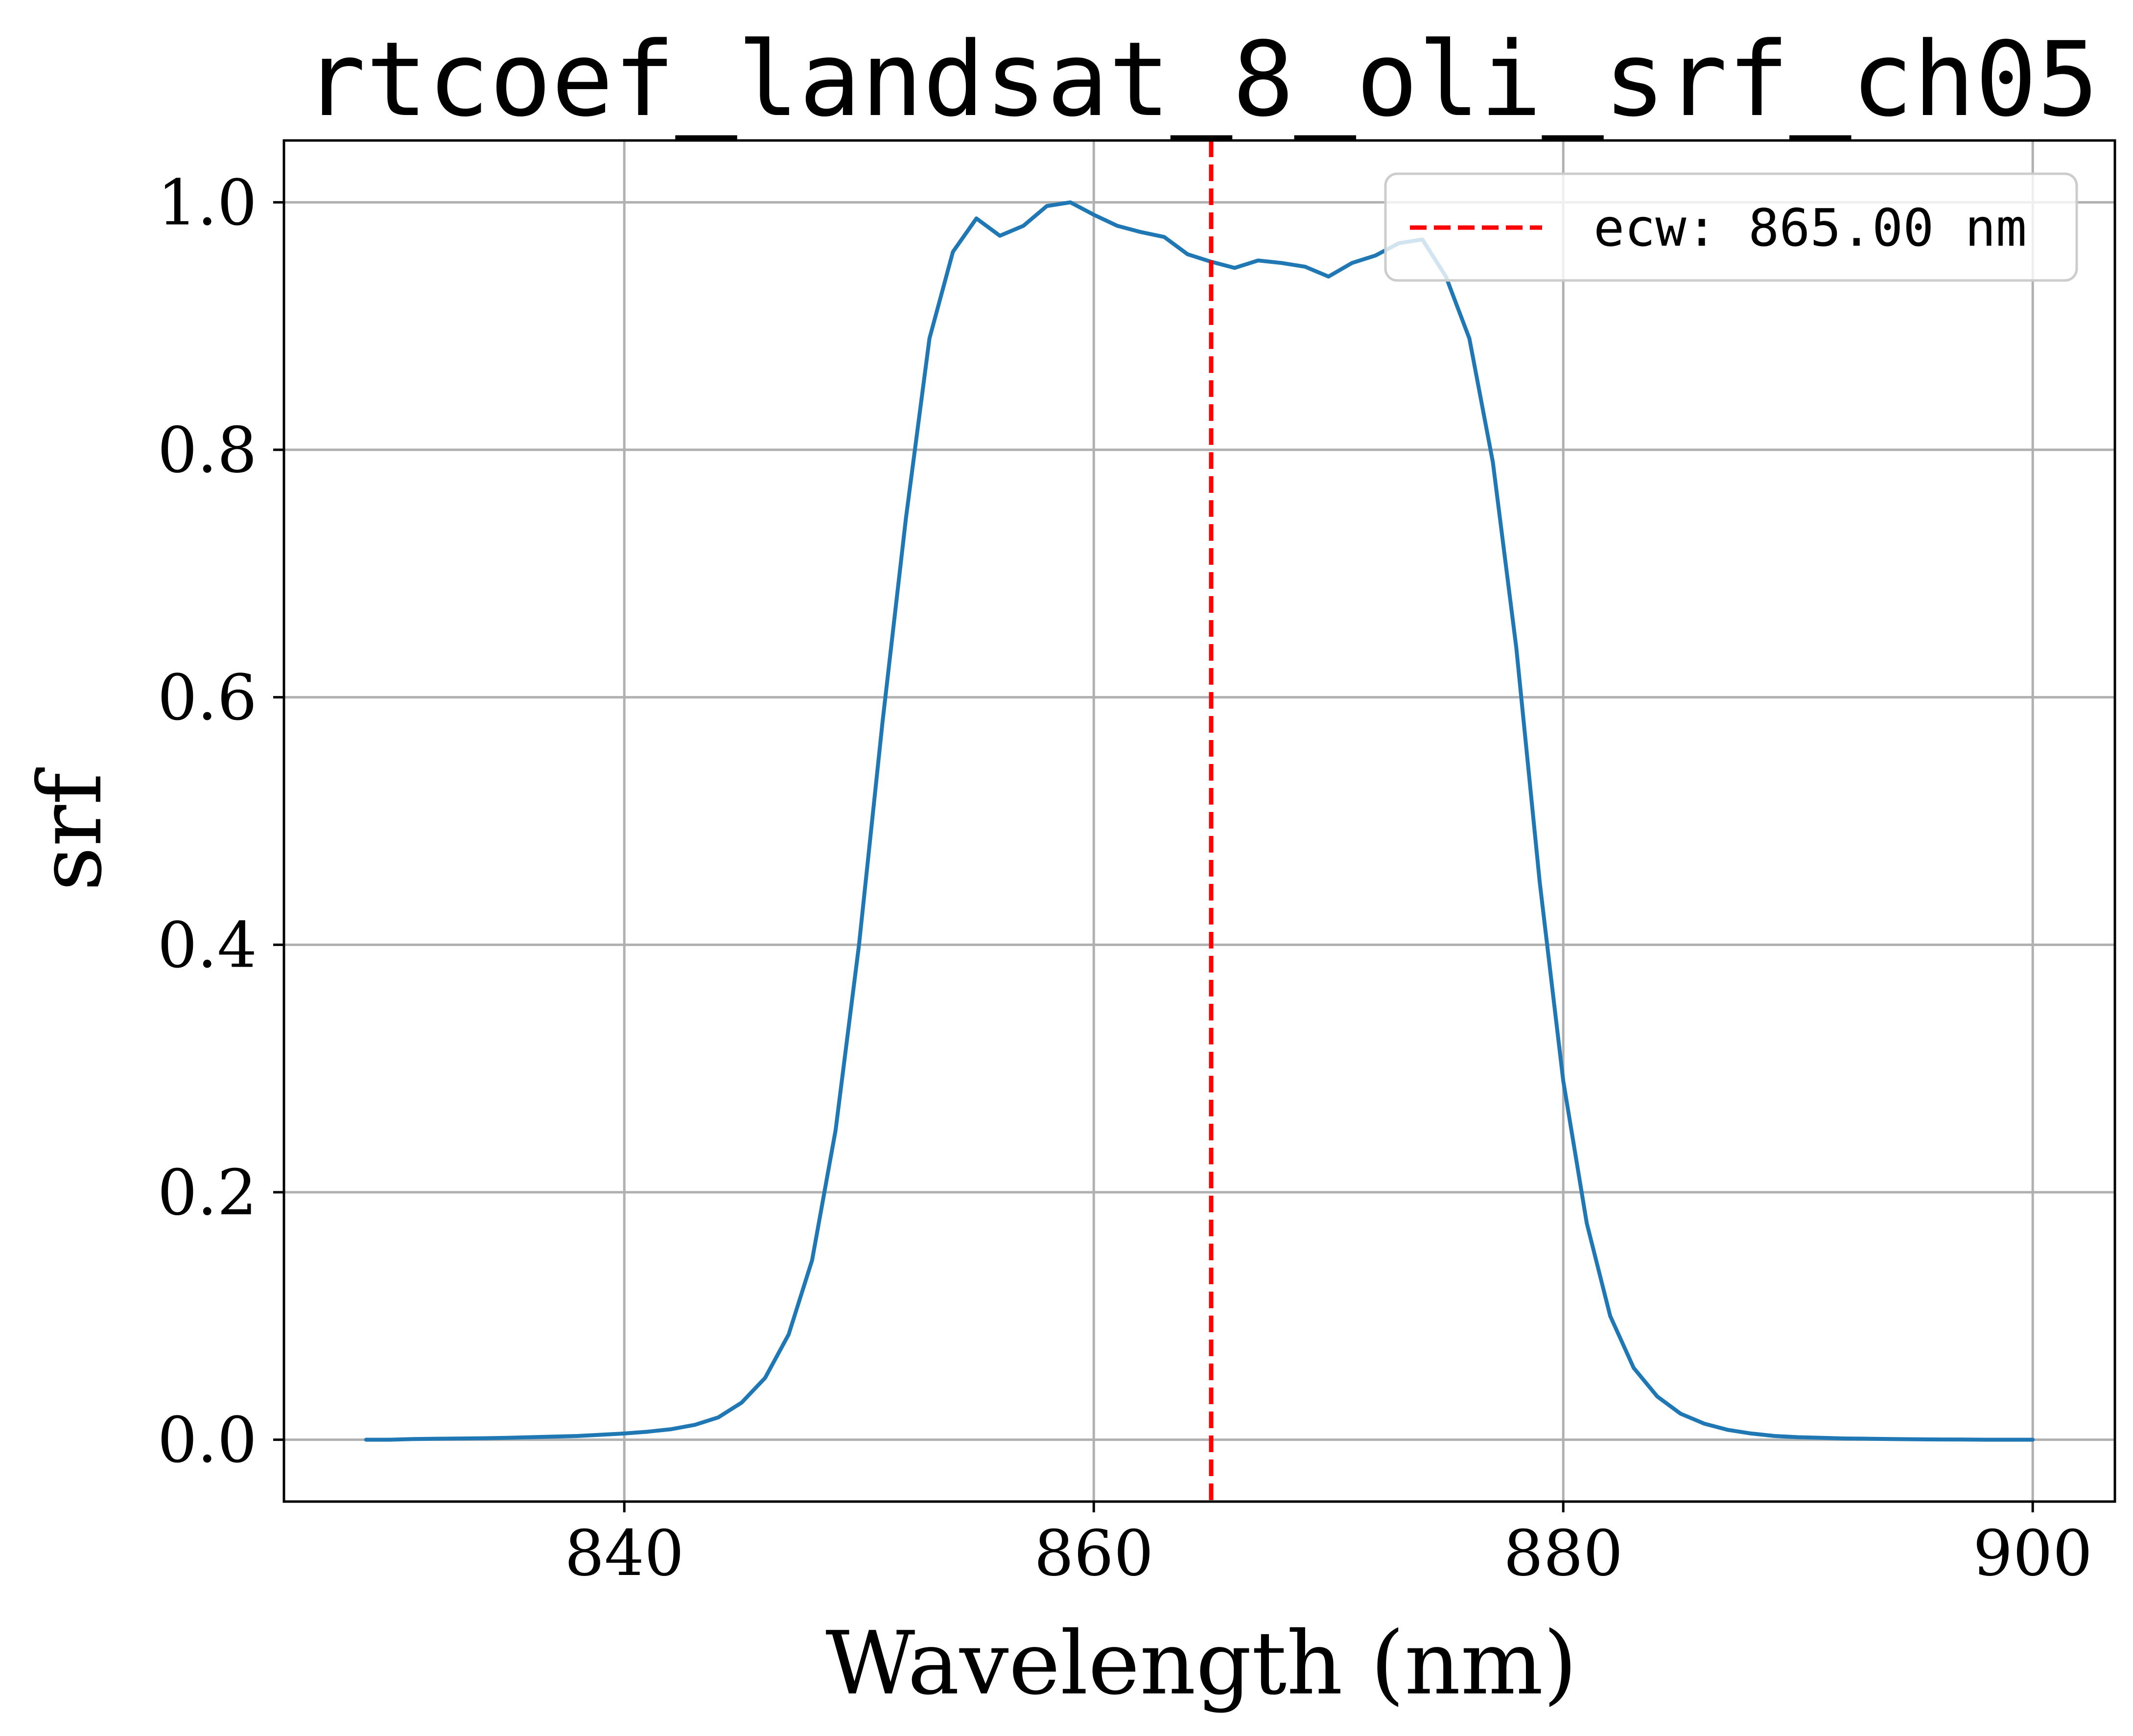 The image size is (2133, 1736). What do you see at coordinates (207, 1440) in the screenshot?
I see `y-tick-label-0: 0.0` at bounding box center [207, 1440].